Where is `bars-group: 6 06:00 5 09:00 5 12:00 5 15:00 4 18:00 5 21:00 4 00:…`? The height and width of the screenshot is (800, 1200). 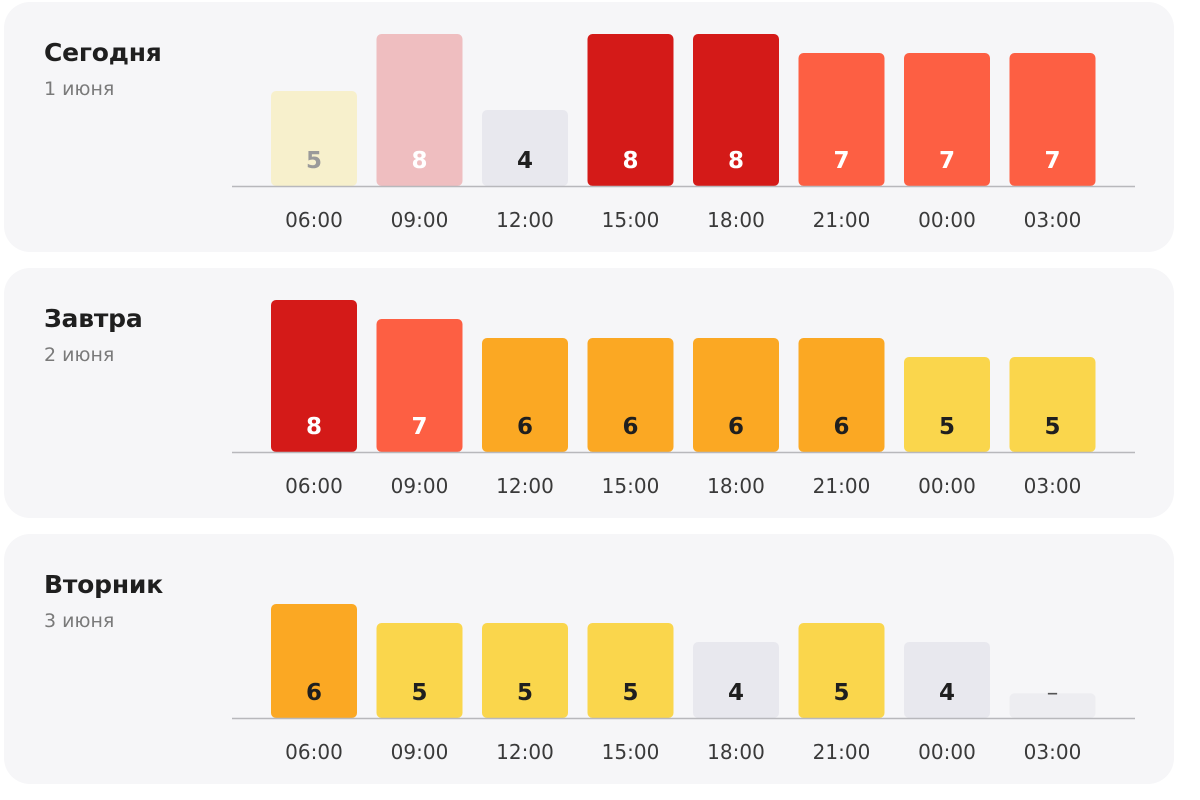 bars-group: 6 06:00 5 09:00 5 12:00 5 15:00 4 18:00 5 21:00 4 00:… is located at coordinates (683, 684).